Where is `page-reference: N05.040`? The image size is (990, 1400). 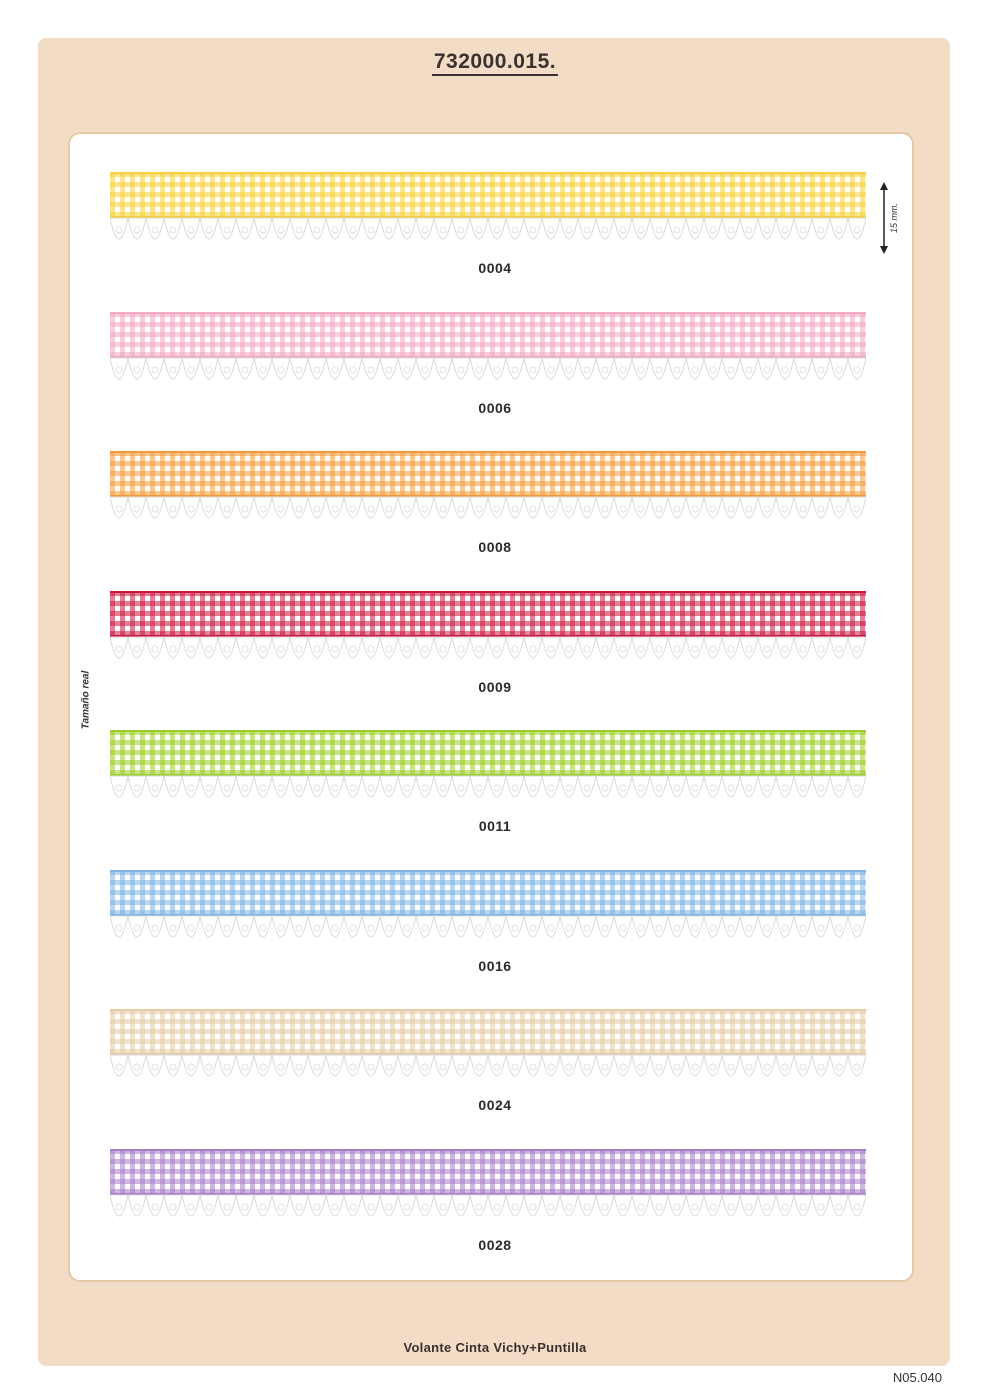 page-reference: N05.040 is located at coordinates (917, 1377).